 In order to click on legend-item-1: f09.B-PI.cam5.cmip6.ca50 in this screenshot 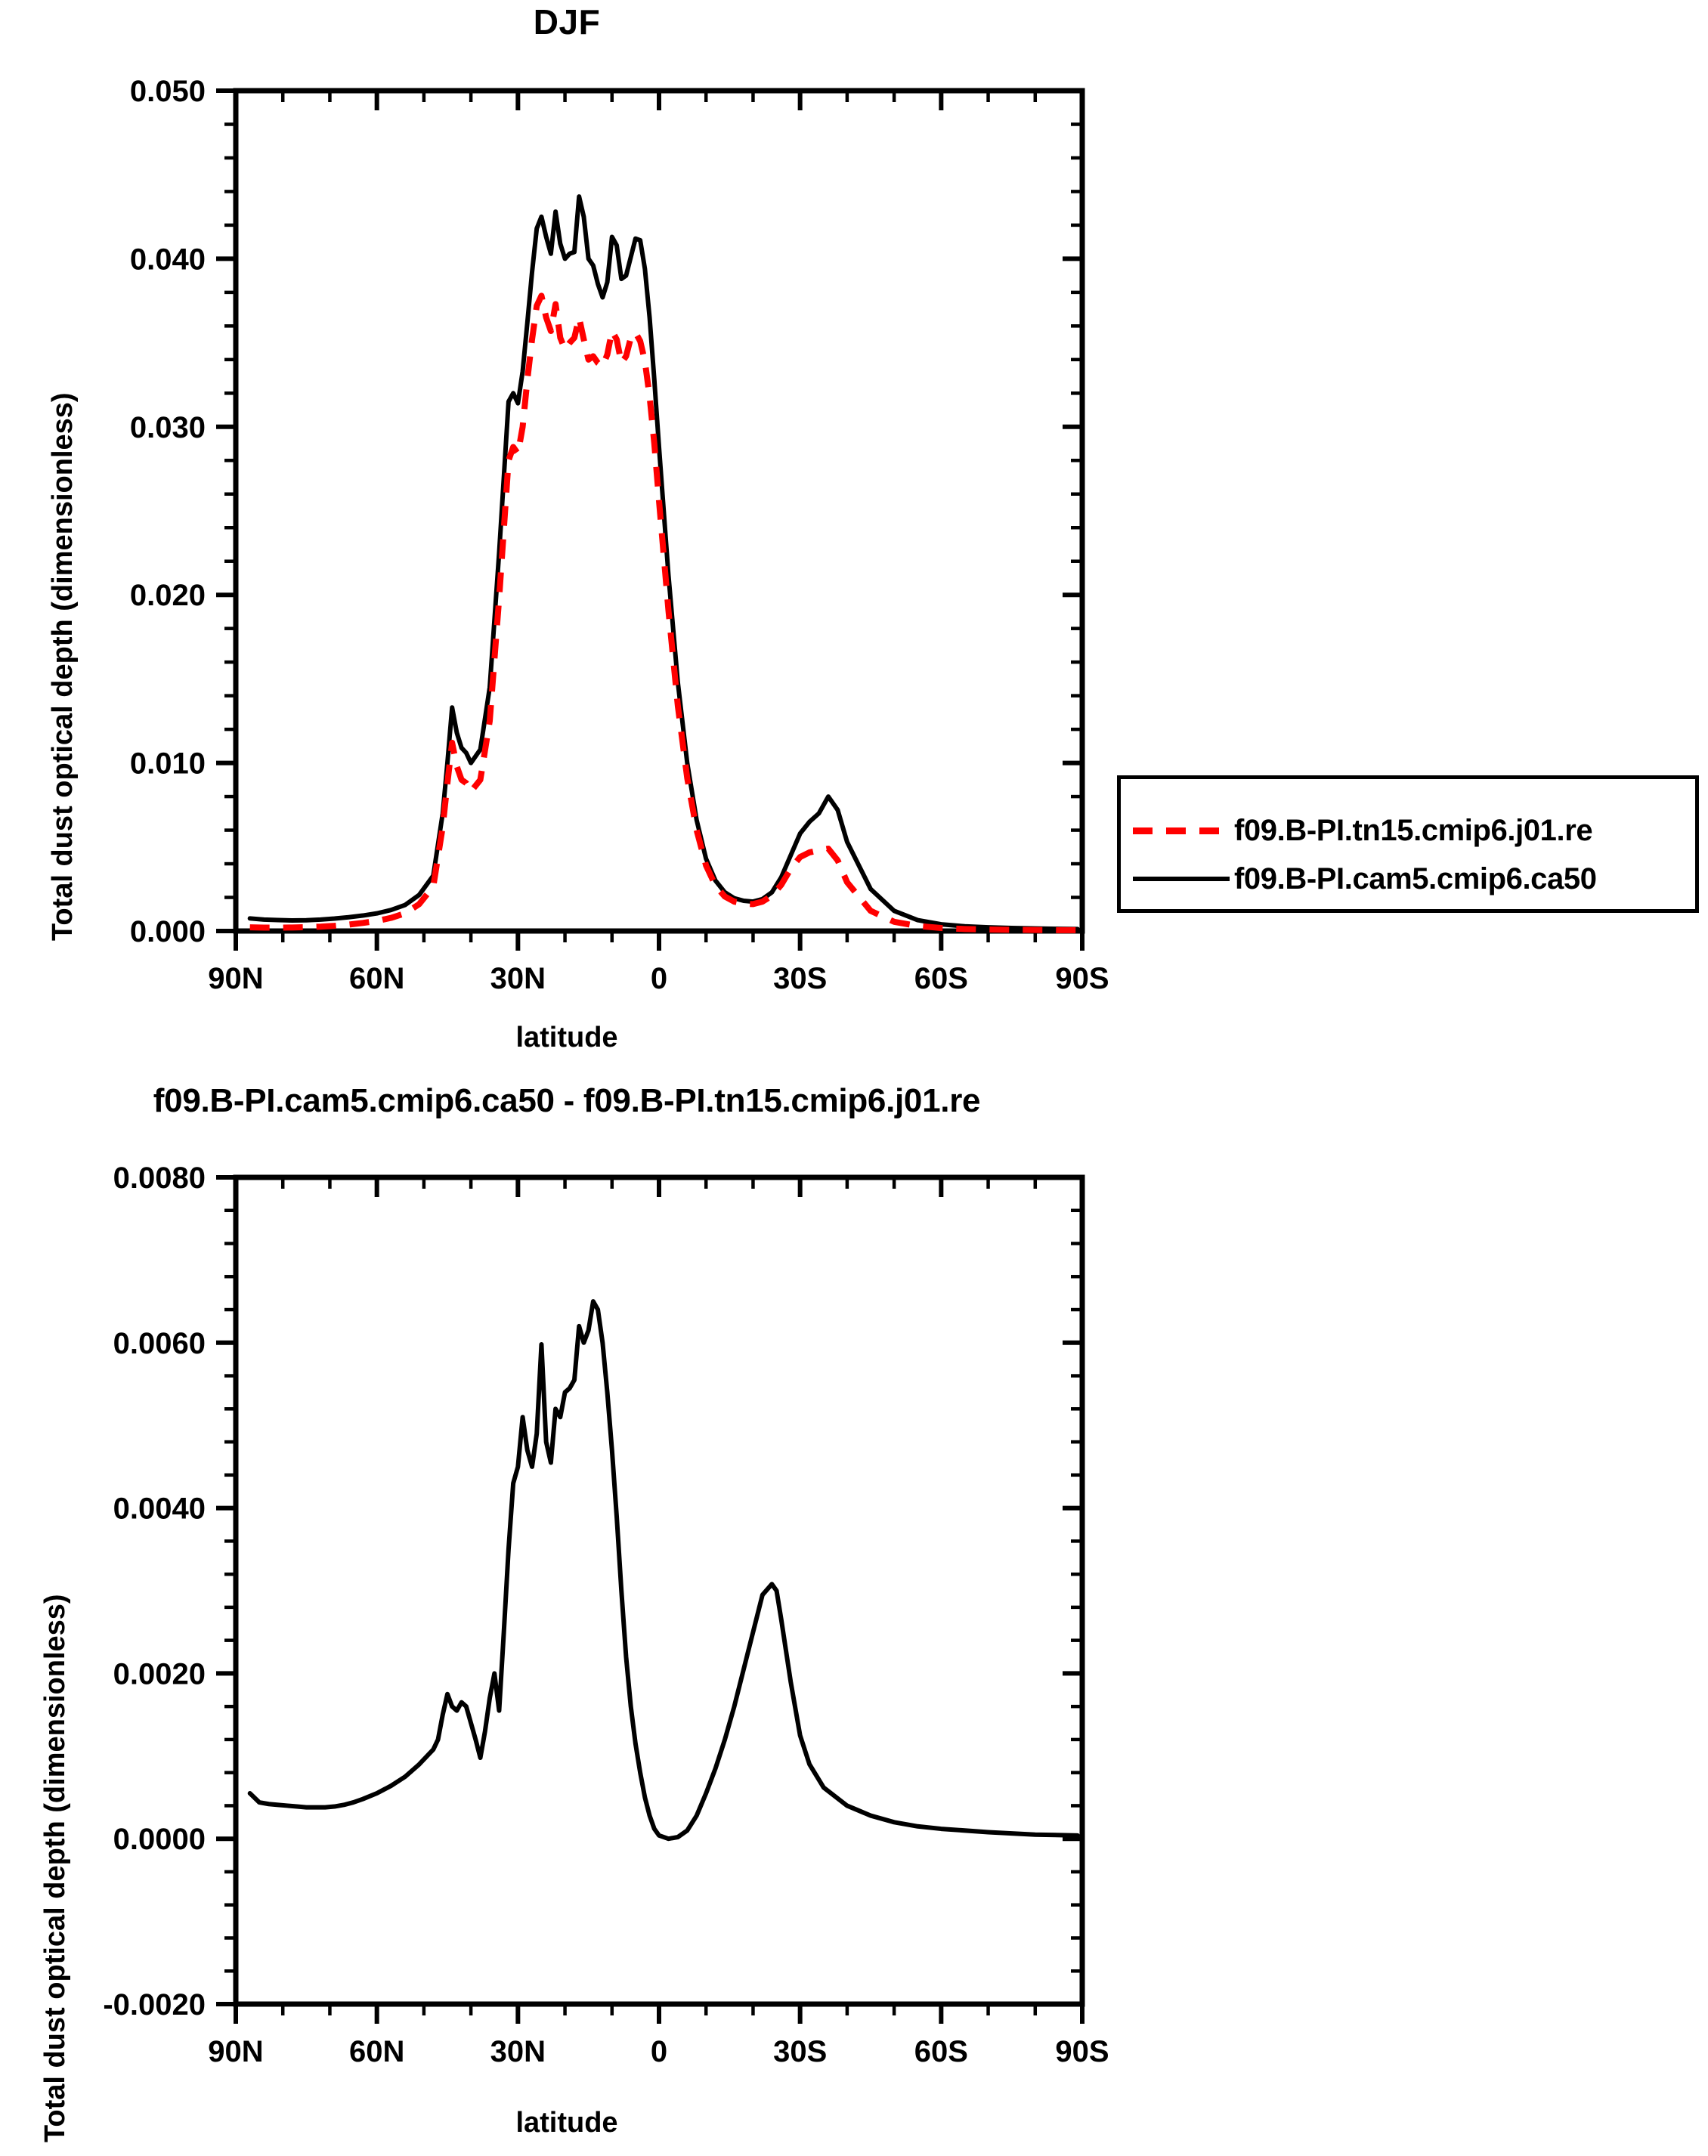, I will do `click(1408, 879)`.